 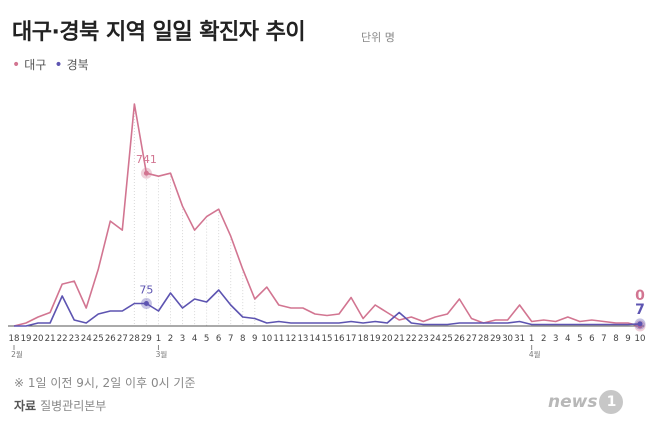 I want to click on data-label: 741, so click(x=146, y=159).